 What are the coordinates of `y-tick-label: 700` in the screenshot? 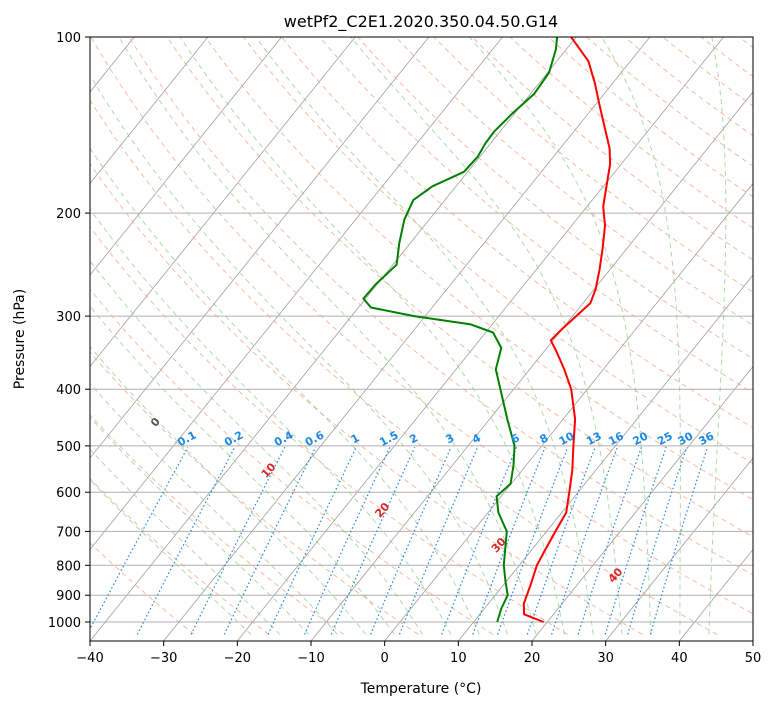 It's located at (68, 532).